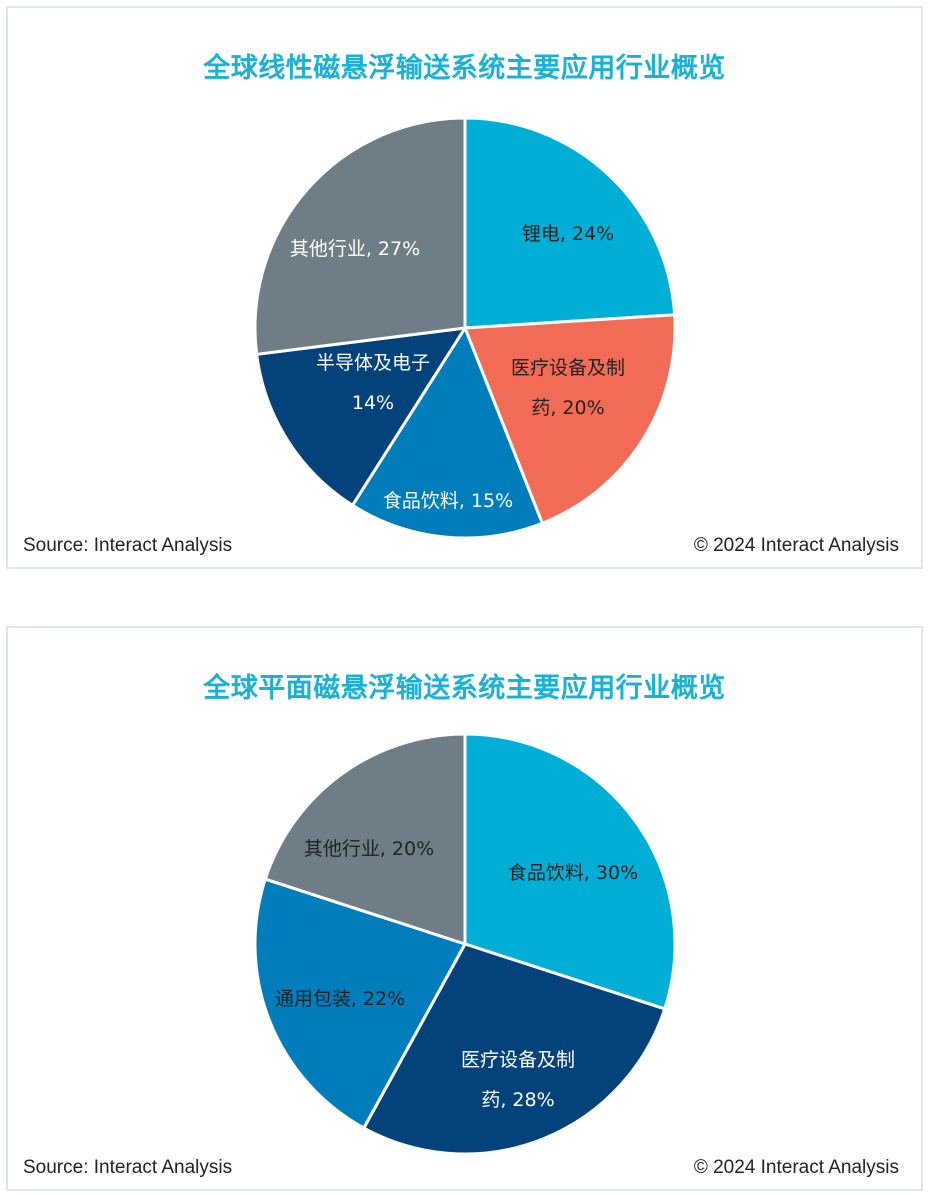 This screenshot has height=1195, width=931. Describe the element at coordinates (568, 234) in the screenshot. I see `slice-label: 锂电, 24%` at that location.